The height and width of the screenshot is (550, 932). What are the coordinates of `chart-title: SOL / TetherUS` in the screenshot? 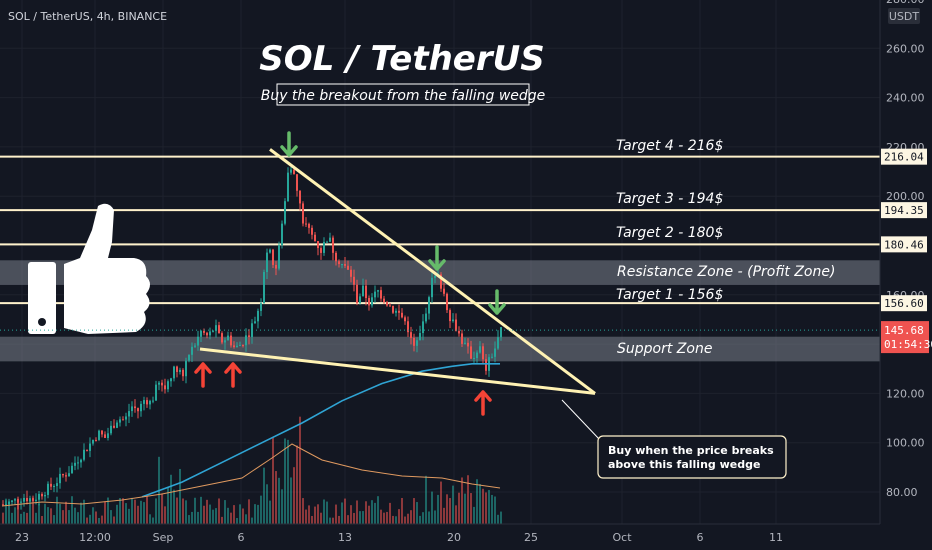 It's located at (401, 59).